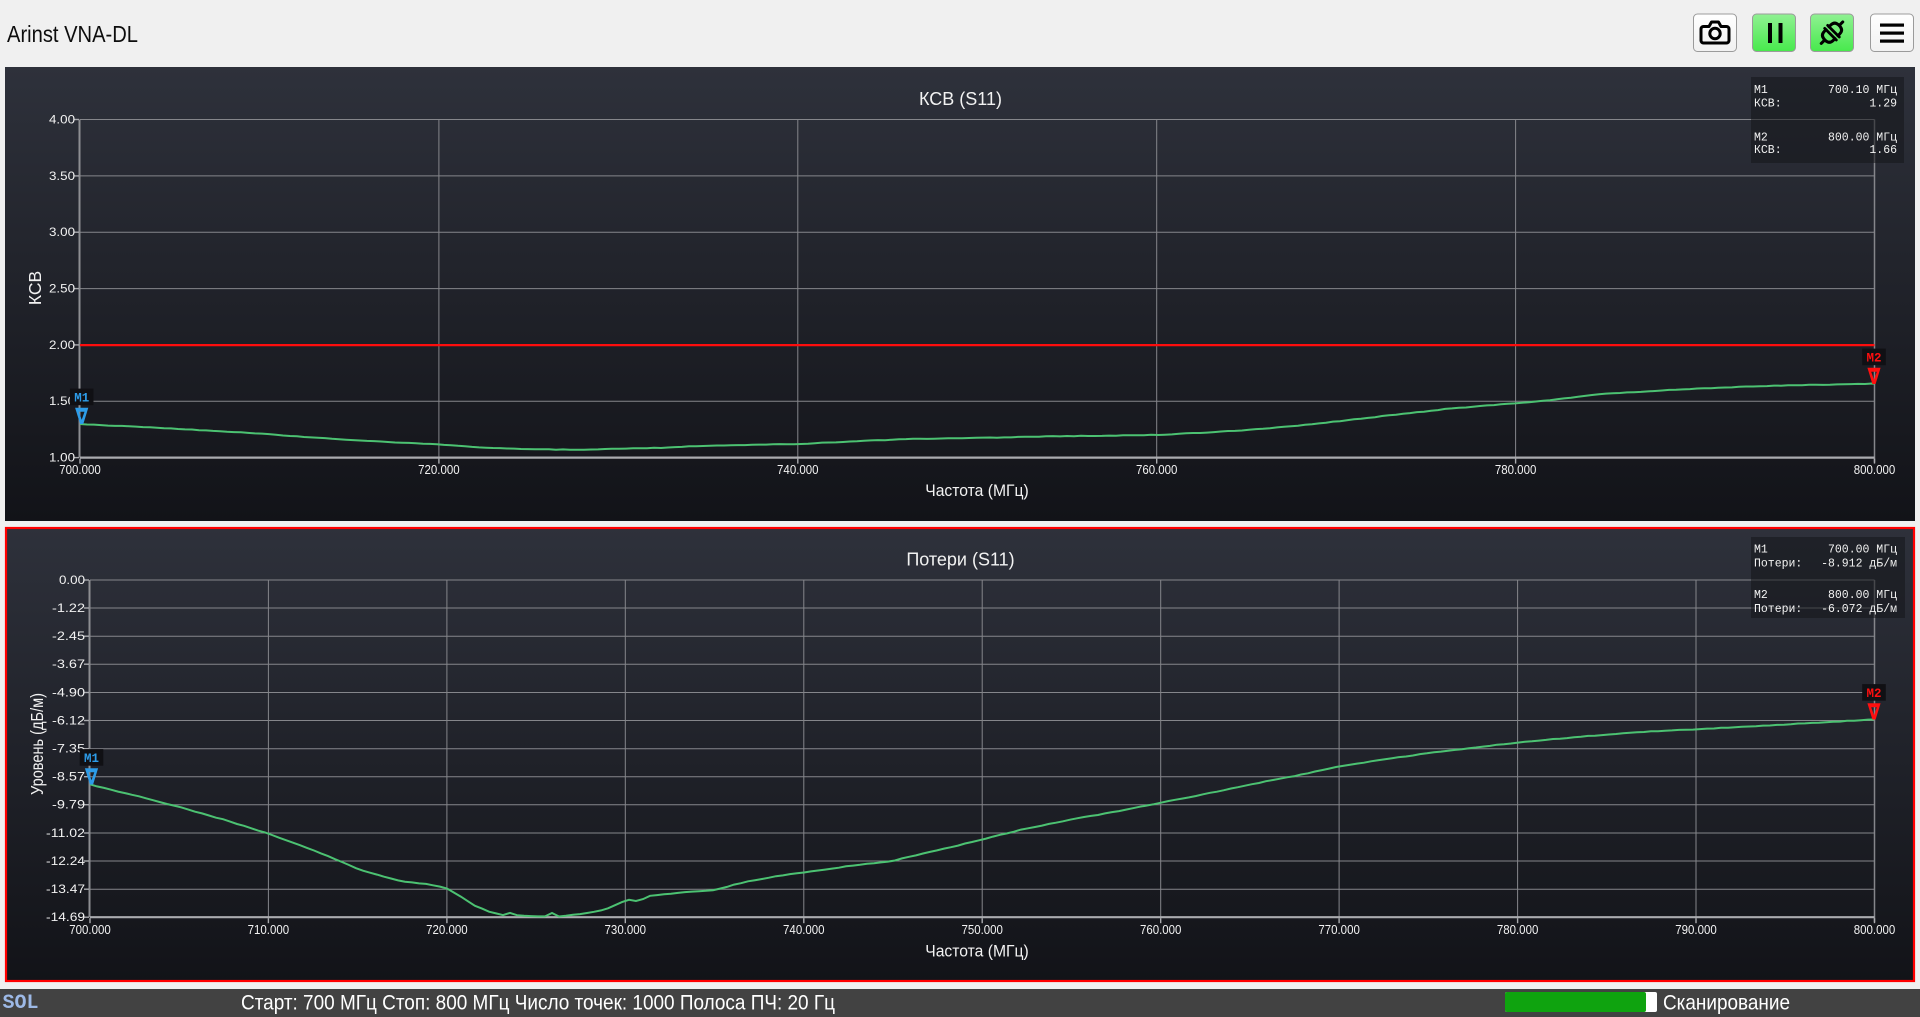 Image resolution: width=1920 pixels, height=1017 pixels. Describe the element at coordinates (62, 458) in the screenshot. I see `svg-text: 1.00` at that location.